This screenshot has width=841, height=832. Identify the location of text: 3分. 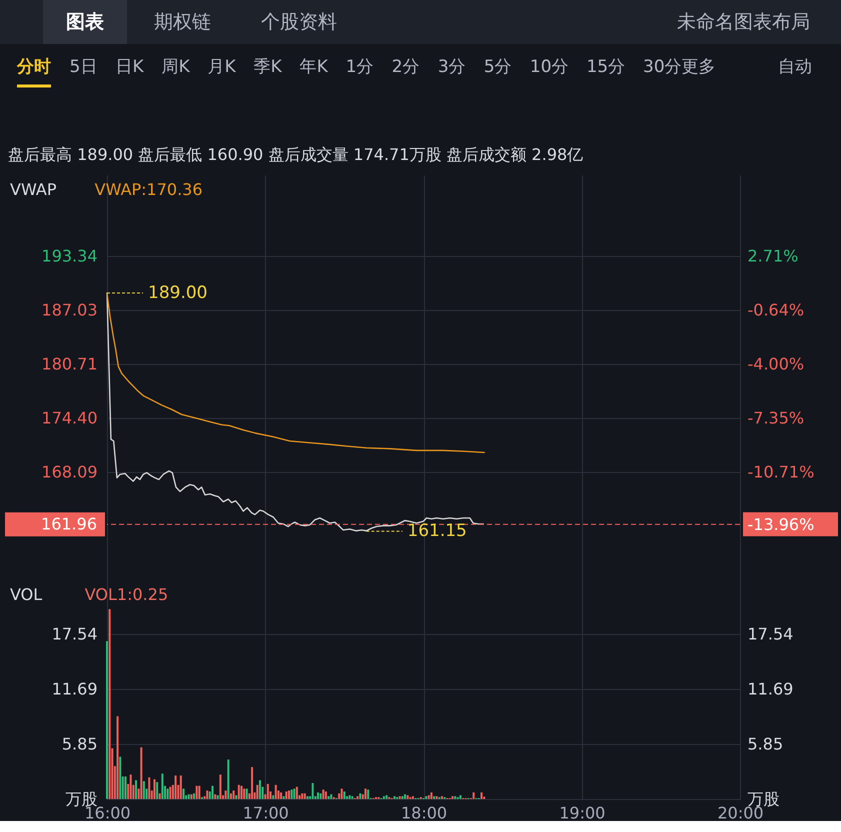
(452, 67).